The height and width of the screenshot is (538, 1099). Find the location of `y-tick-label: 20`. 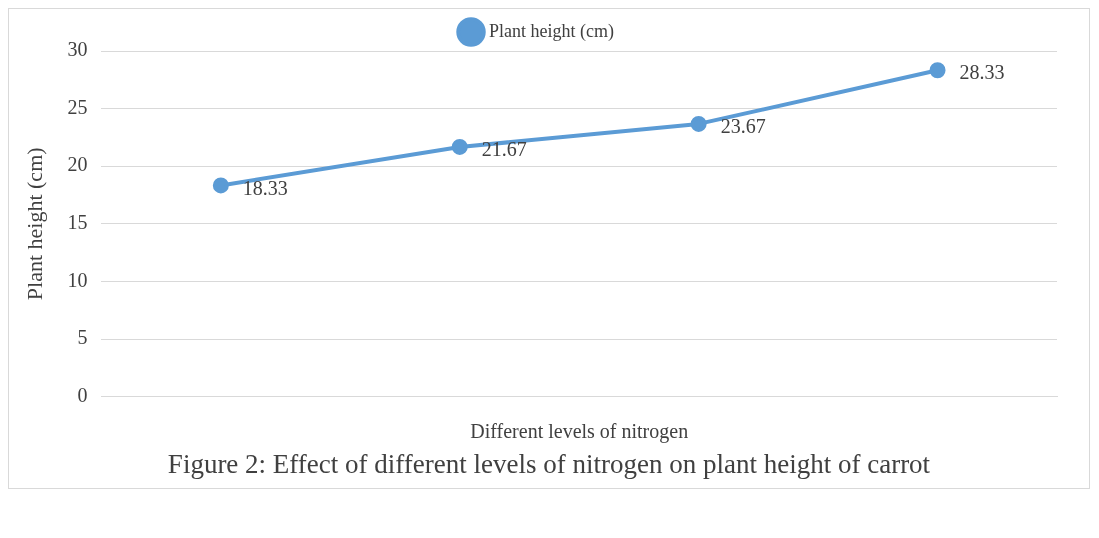

y-tick-label: 20 is located at coordinates (77, 164).